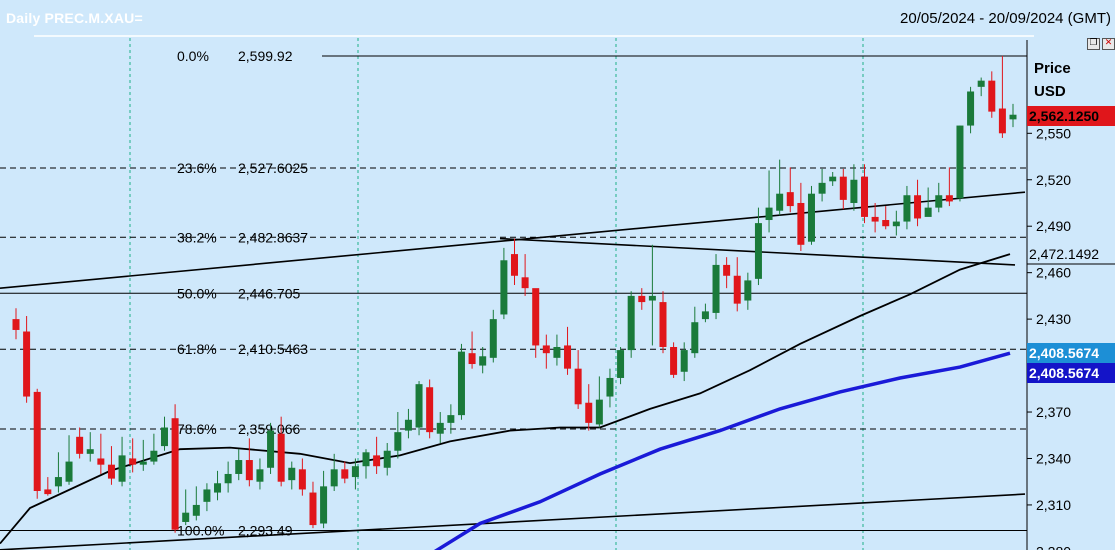 The image size is (1115, 550). Describe the element at coordinates (265, 56) in the screenshot. I see `fib-price-label: 2,599.92` at that location.